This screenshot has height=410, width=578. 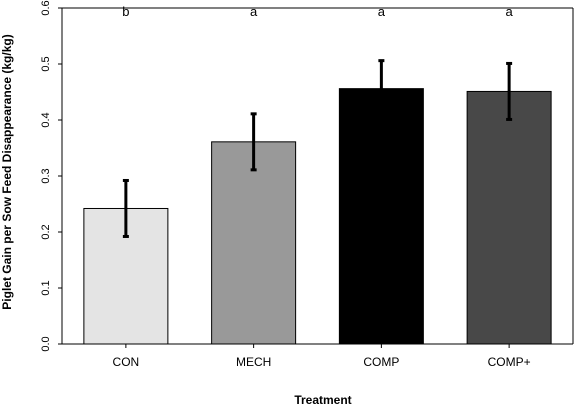 I want to click on x-tick-label: COMP, so click(x=381, y=362).